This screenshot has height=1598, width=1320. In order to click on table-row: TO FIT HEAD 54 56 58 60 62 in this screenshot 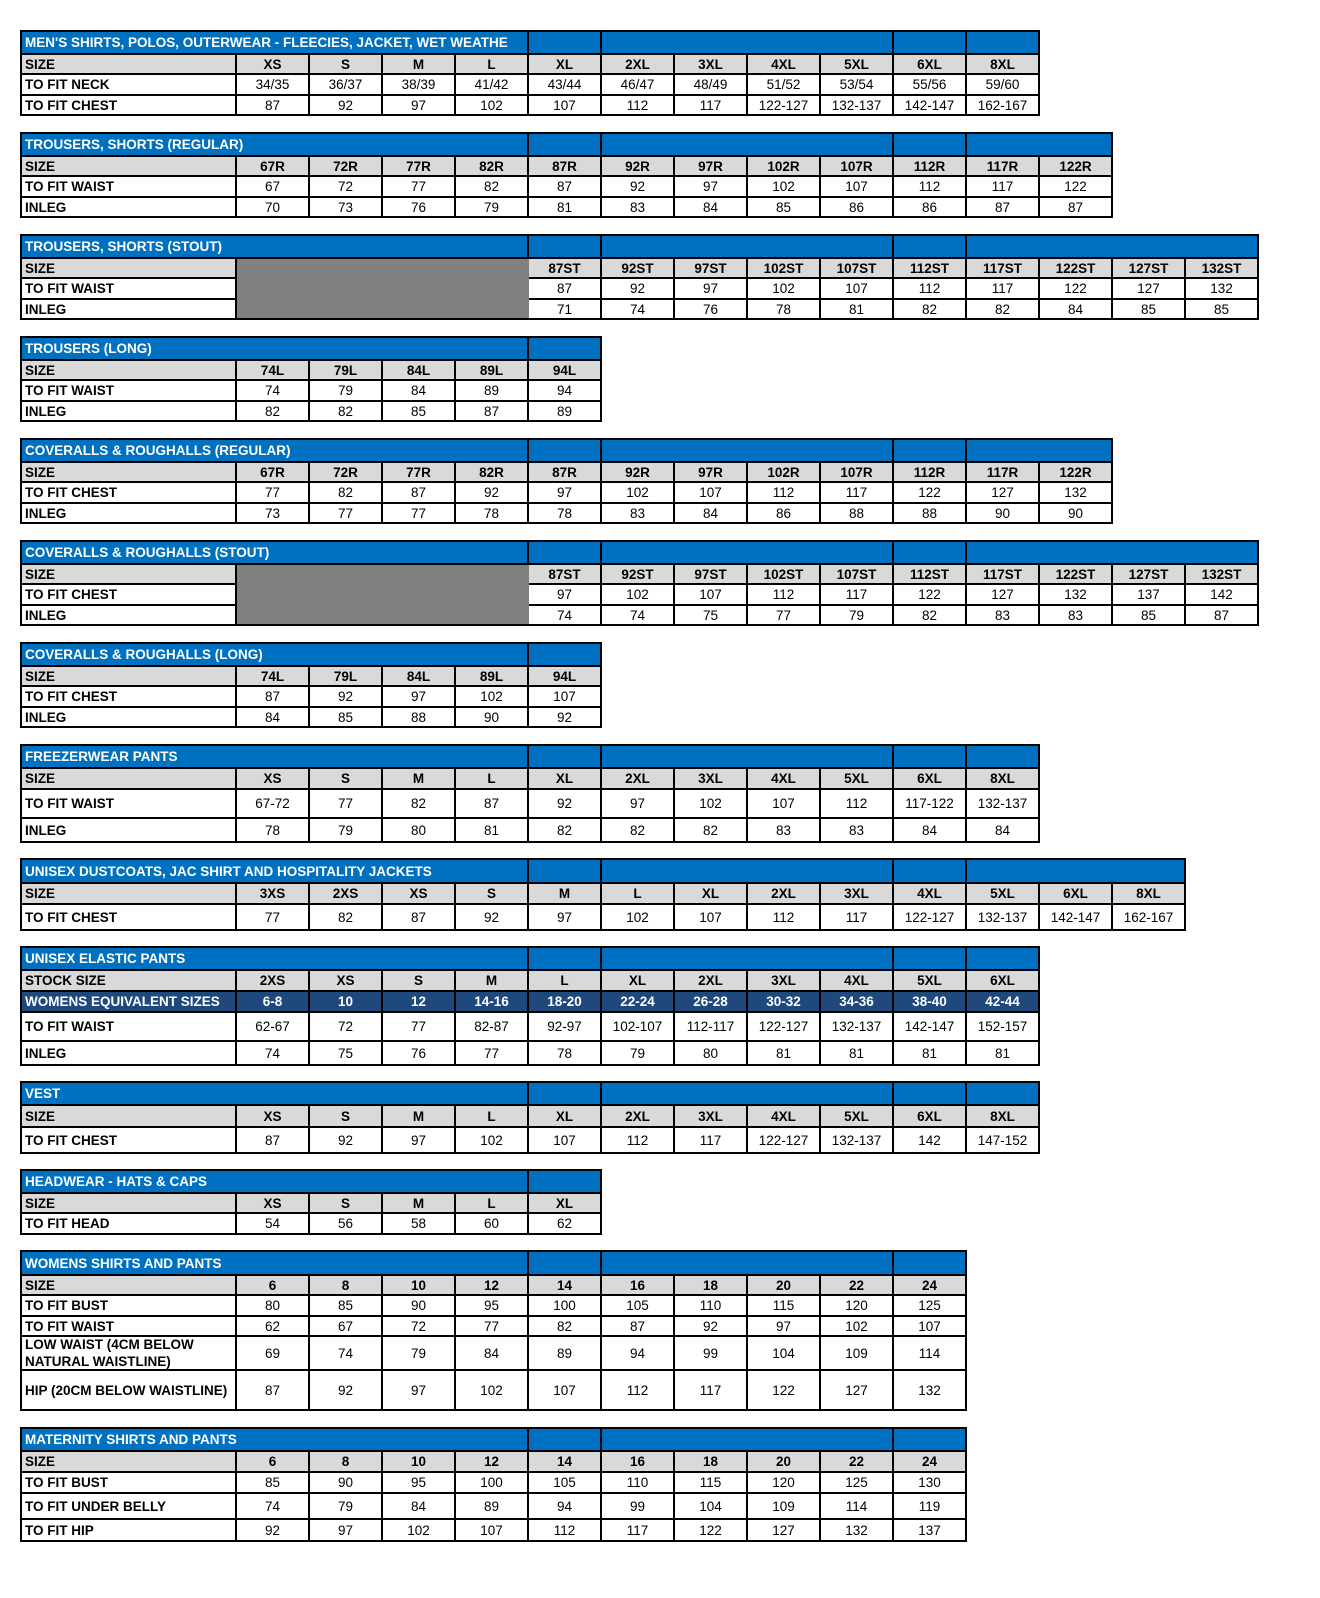, I will do `click(311, 1224)`.